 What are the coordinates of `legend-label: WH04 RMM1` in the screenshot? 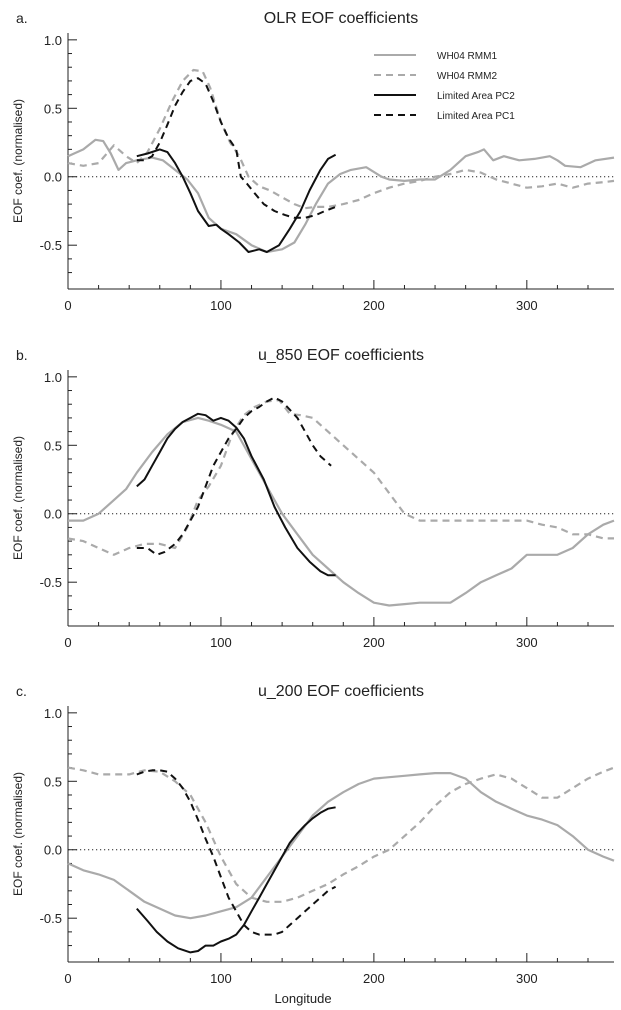 It's located at (467, 56).